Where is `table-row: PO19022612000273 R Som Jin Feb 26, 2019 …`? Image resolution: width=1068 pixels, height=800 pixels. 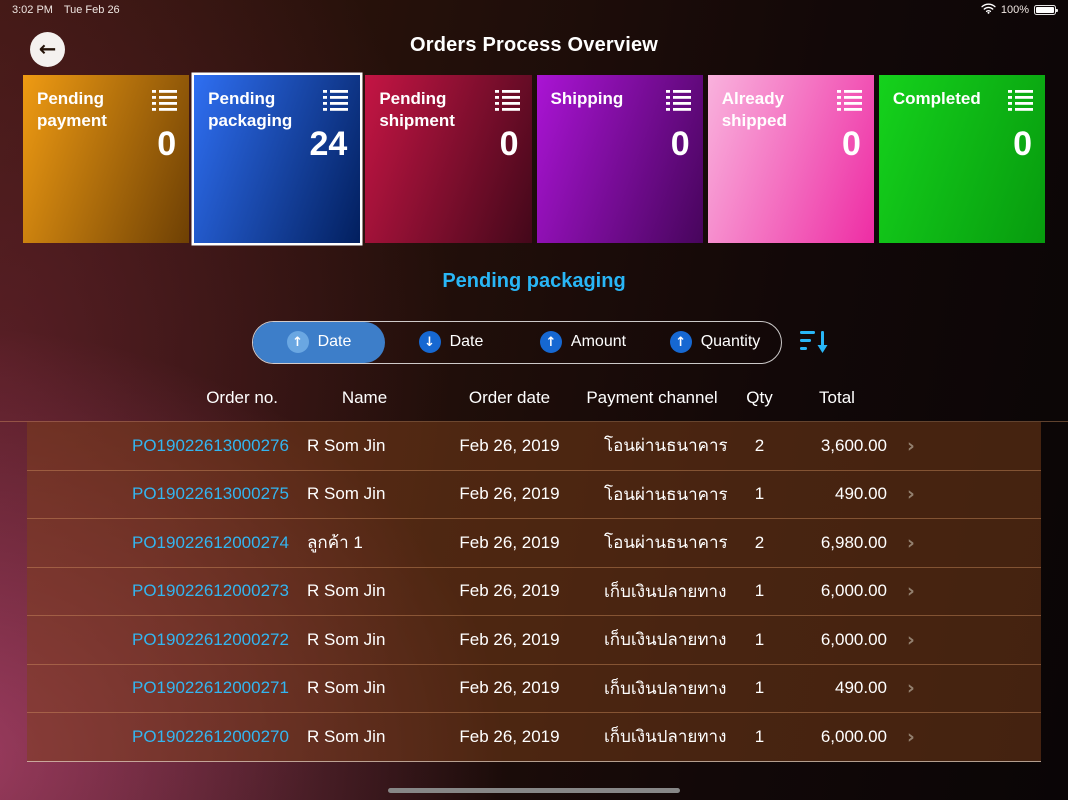
table-row: PO19022612000273 R Som Jin Feb 26, 2019 … is located at coordinates (534, 591).